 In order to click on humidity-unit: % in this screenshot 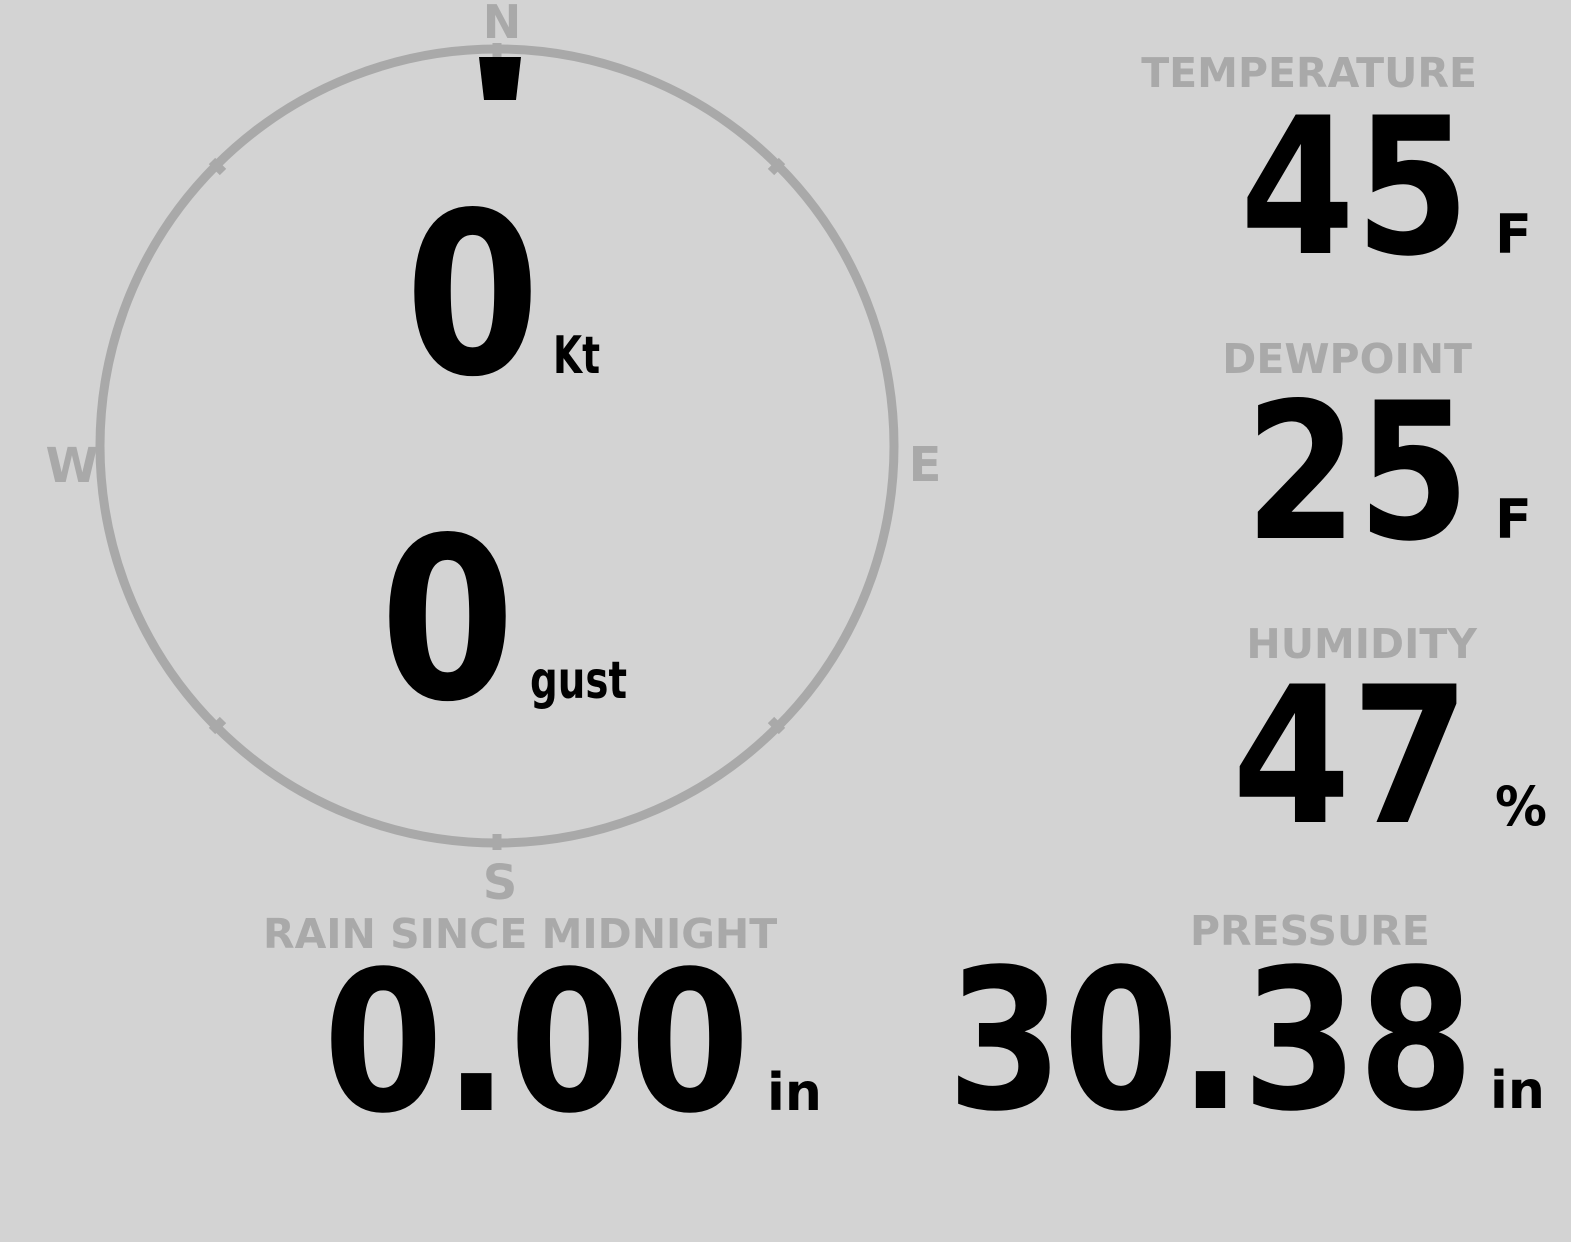, I will do `click(1521, 806)`.